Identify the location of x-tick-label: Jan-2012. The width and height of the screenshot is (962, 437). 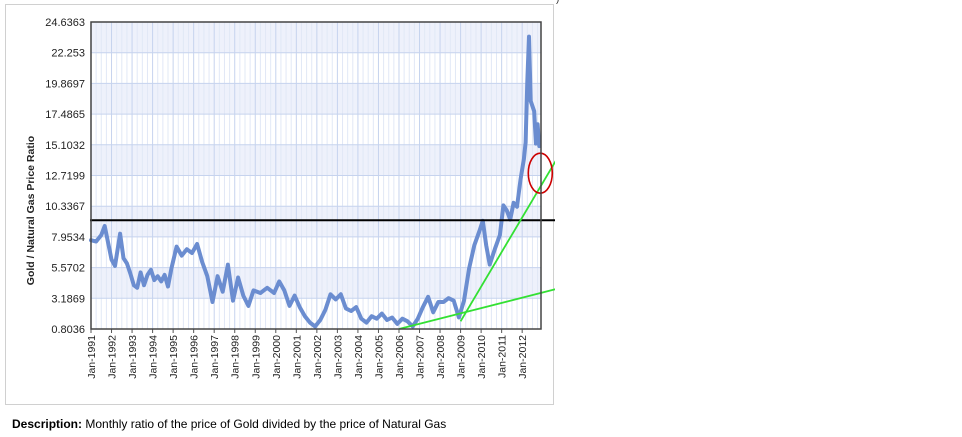
(523, 357).